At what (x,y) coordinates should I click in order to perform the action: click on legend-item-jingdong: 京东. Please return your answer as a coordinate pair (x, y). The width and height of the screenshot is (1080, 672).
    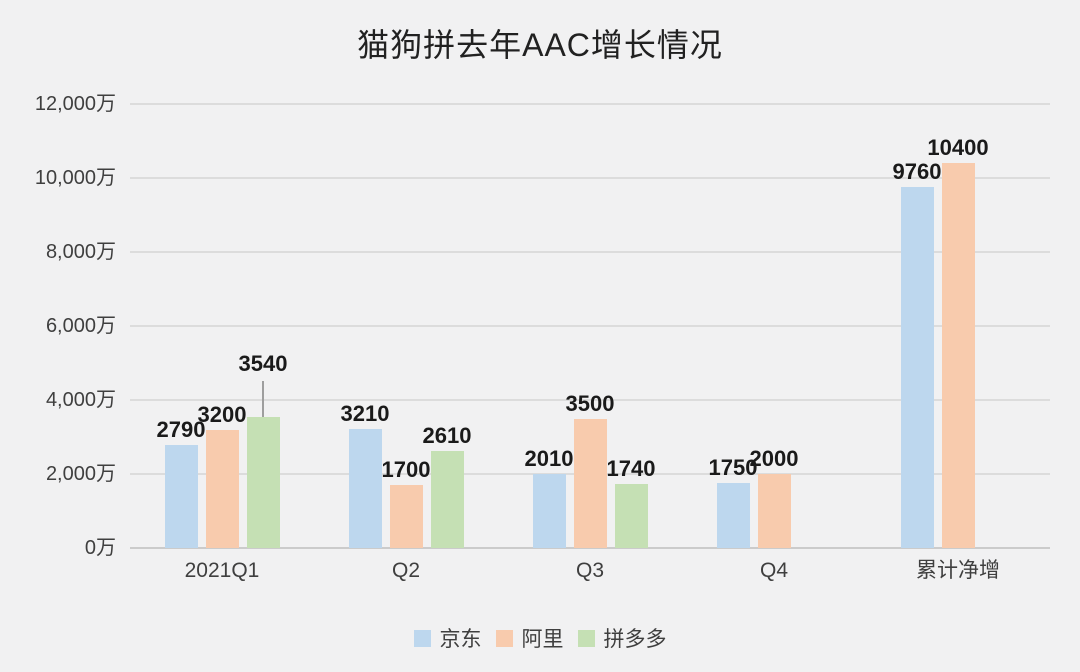
    Looking at the image, I should click on (447, 638).